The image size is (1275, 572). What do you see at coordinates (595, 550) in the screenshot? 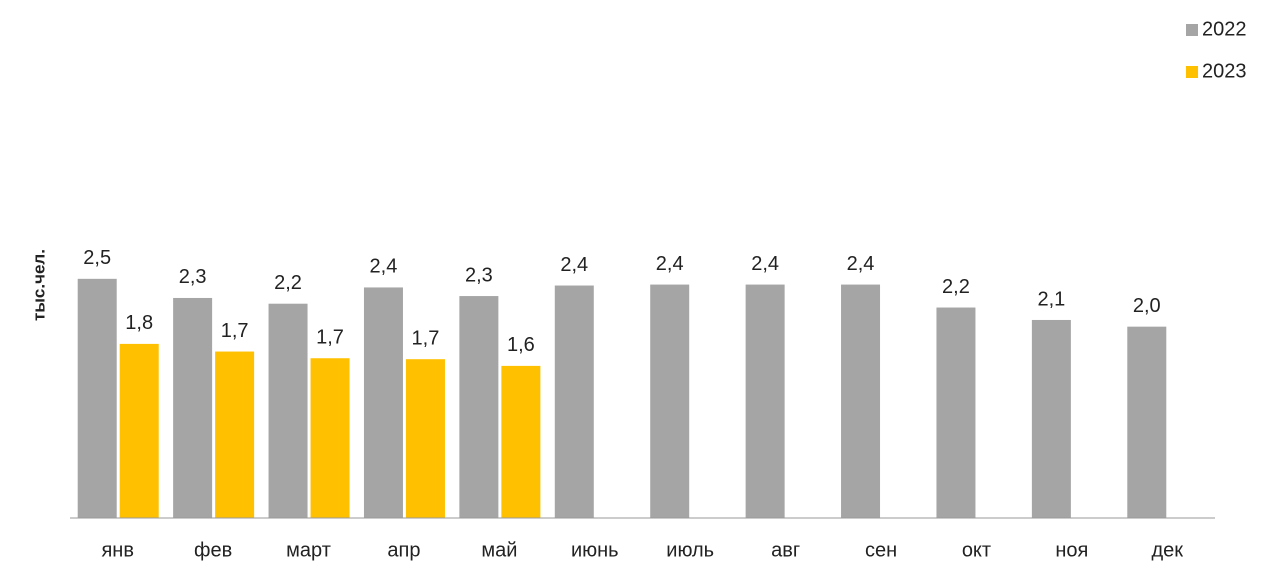
I see `x-tick-label: июнь` at bounding box center [595, 550].